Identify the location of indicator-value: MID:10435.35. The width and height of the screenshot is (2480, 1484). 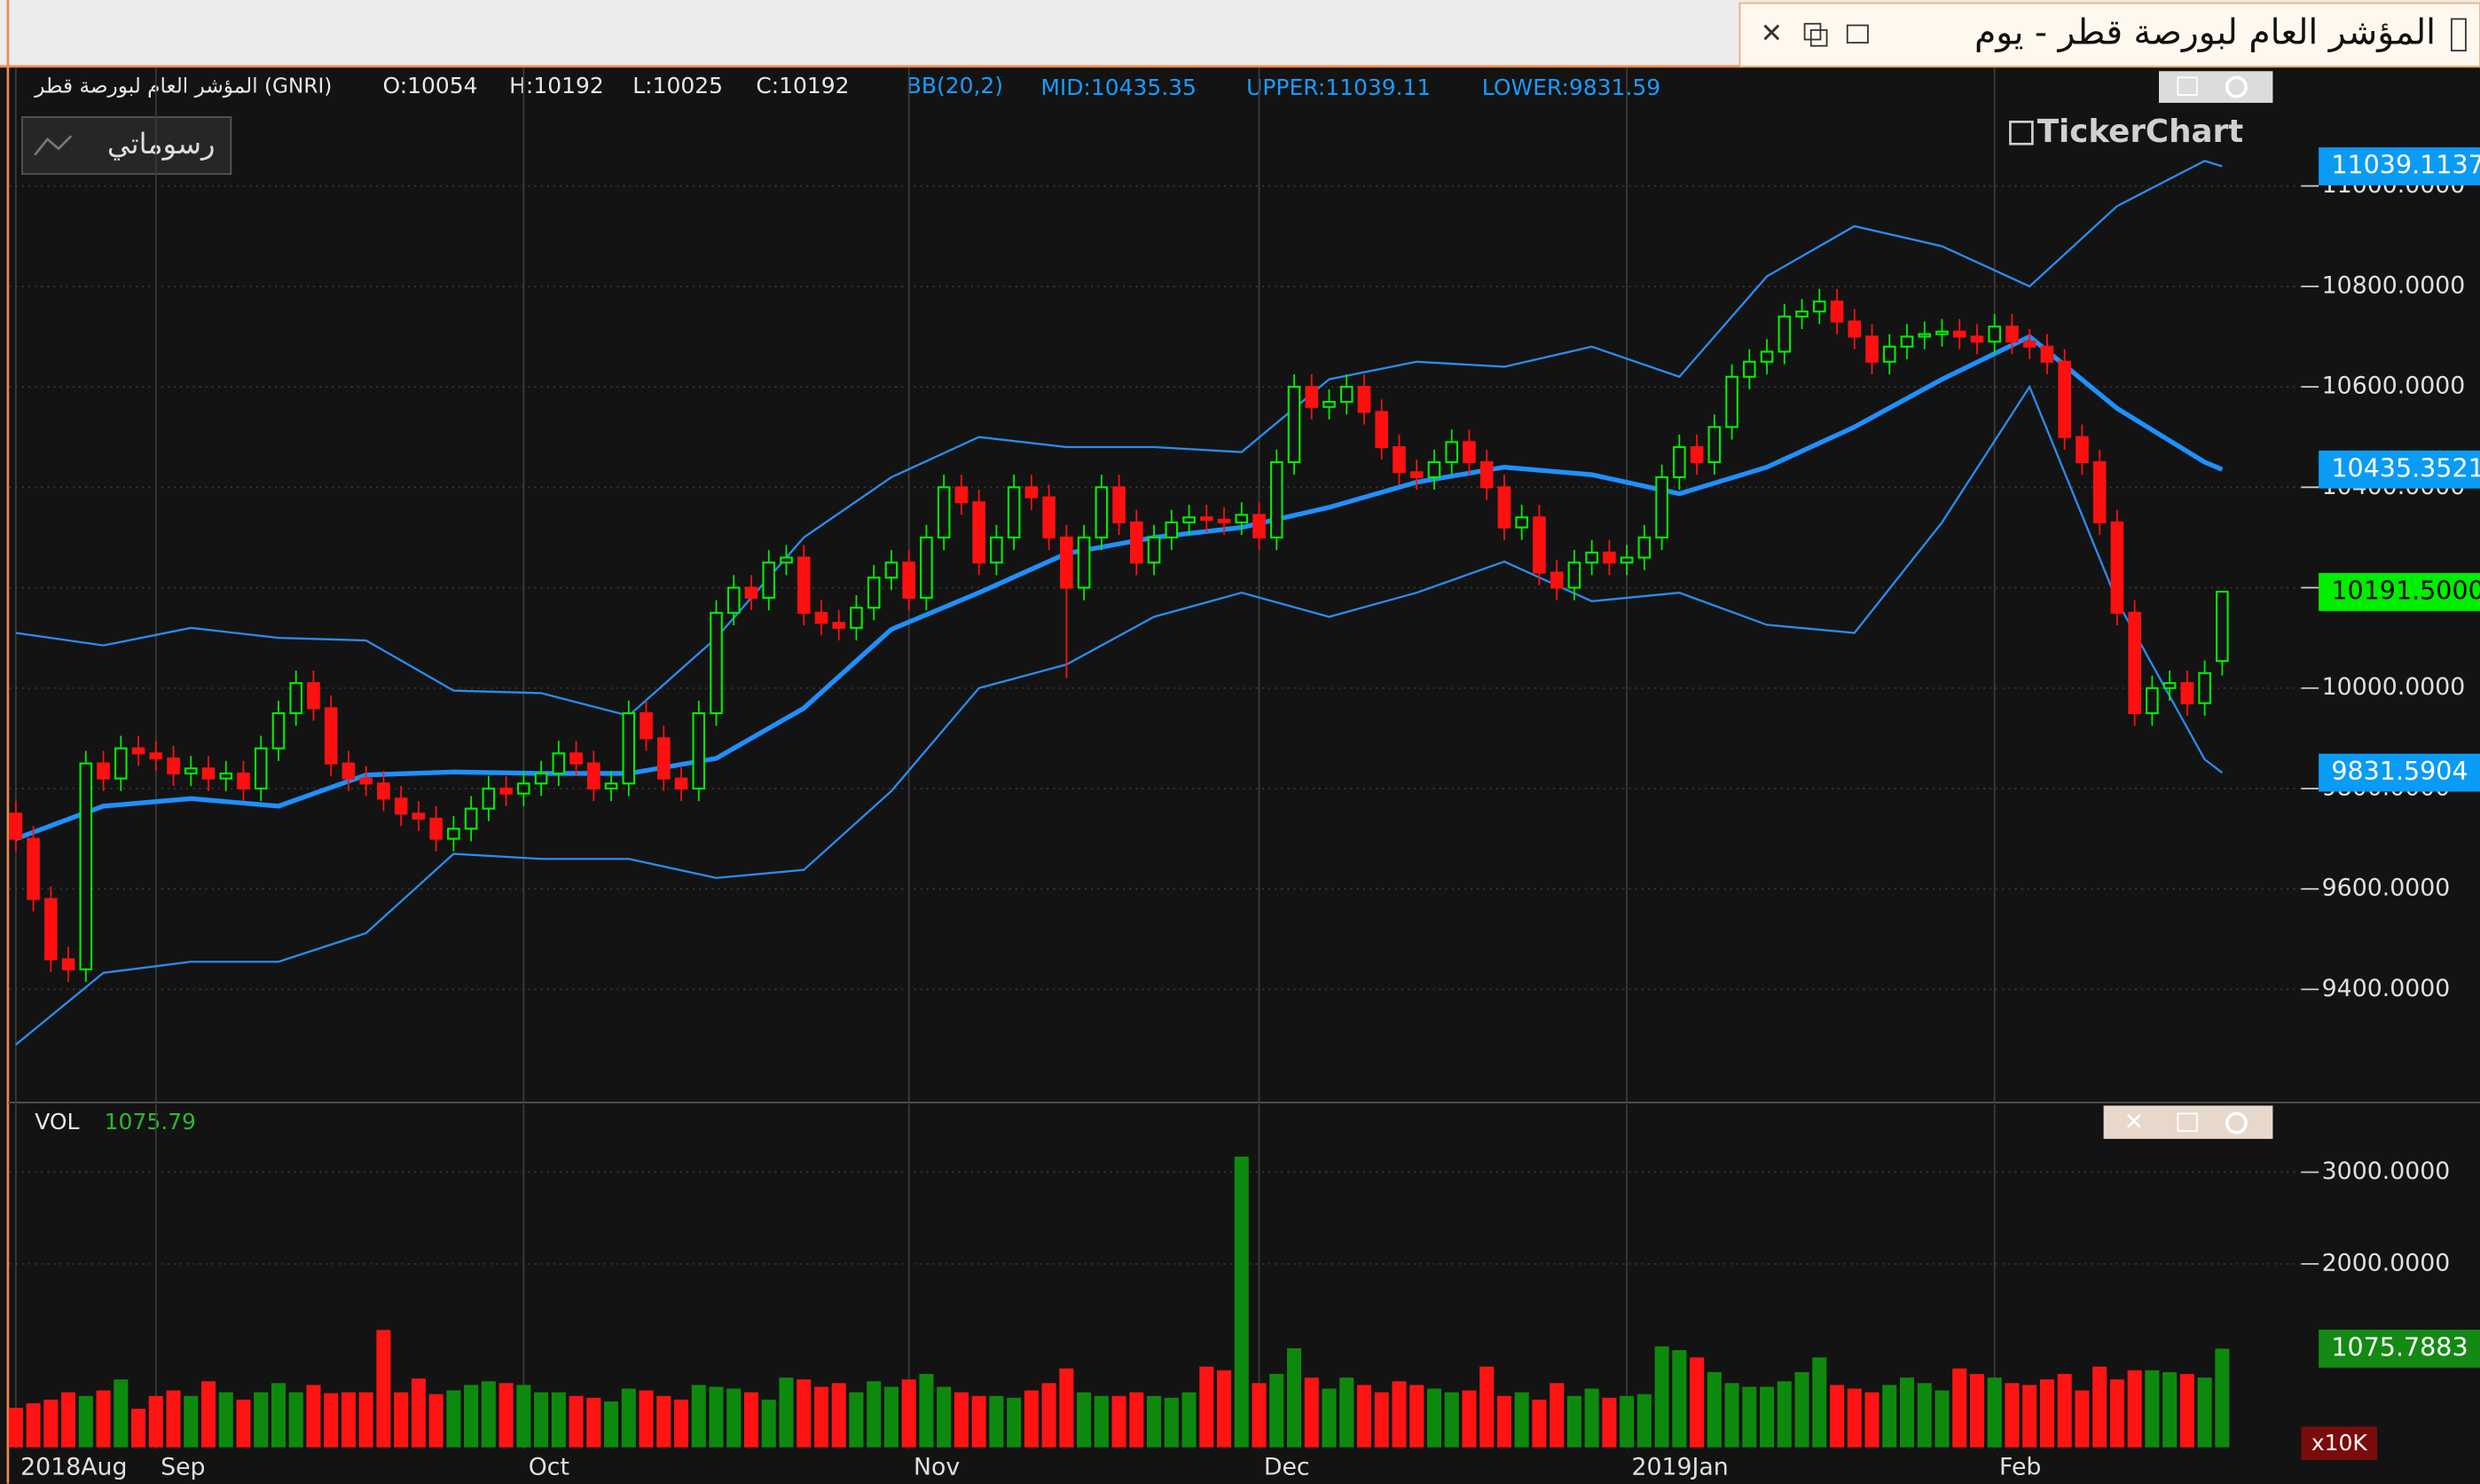
(1118, 87).